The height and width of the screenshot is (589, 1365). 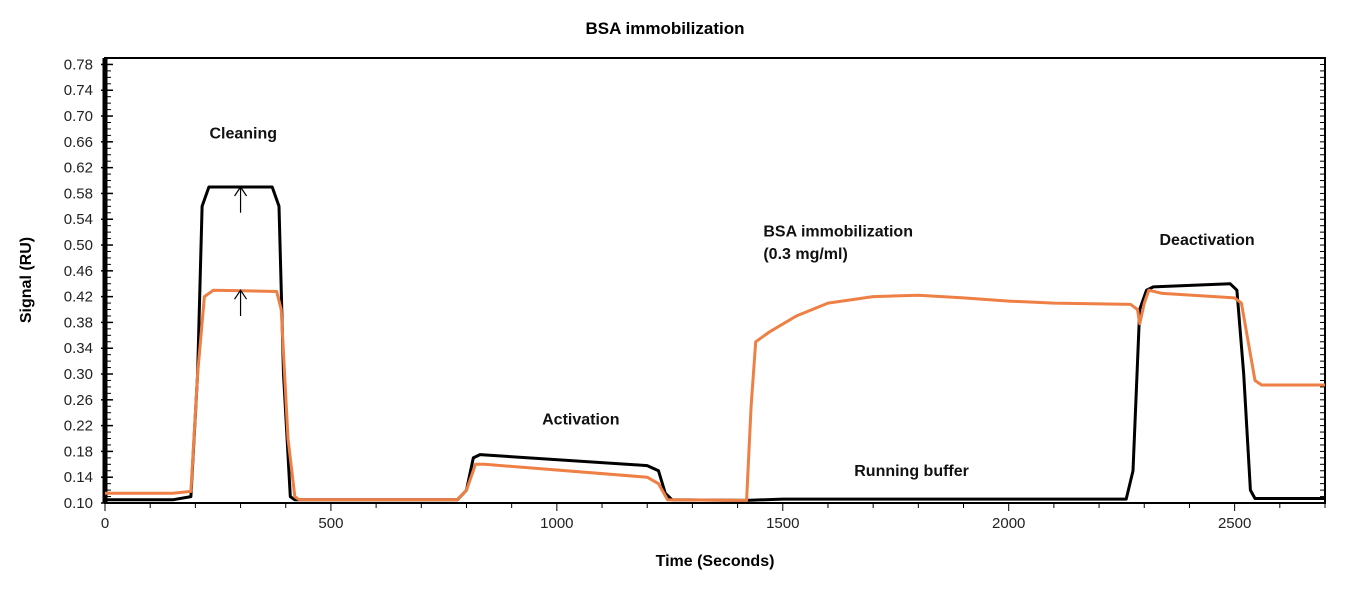 What do you see at coordinates (838, 232) in the screenshot?
I see `annotation-label: BSA immobilization` at bounding box center [838, 232].